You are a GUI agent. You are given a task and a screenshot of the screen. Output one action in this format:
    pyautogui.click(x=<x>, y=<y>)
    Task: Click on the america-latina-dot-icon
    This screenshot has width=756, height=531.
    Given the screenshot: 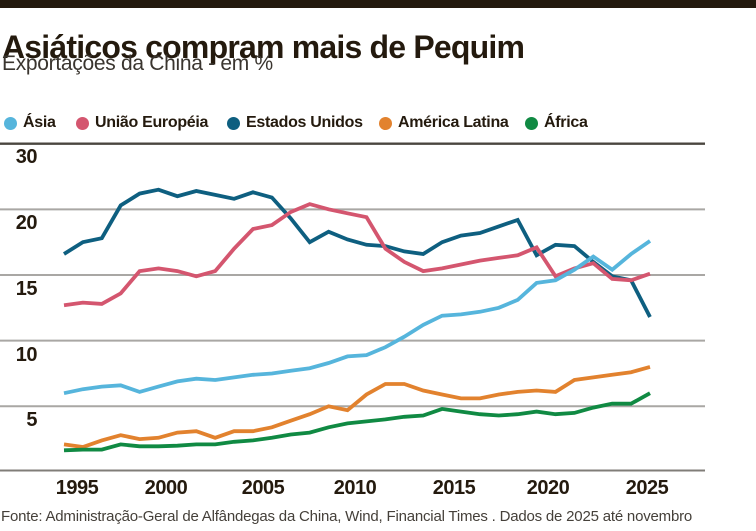 What is the action you would take?
    pyautogui.click(x=385, y=123)
    